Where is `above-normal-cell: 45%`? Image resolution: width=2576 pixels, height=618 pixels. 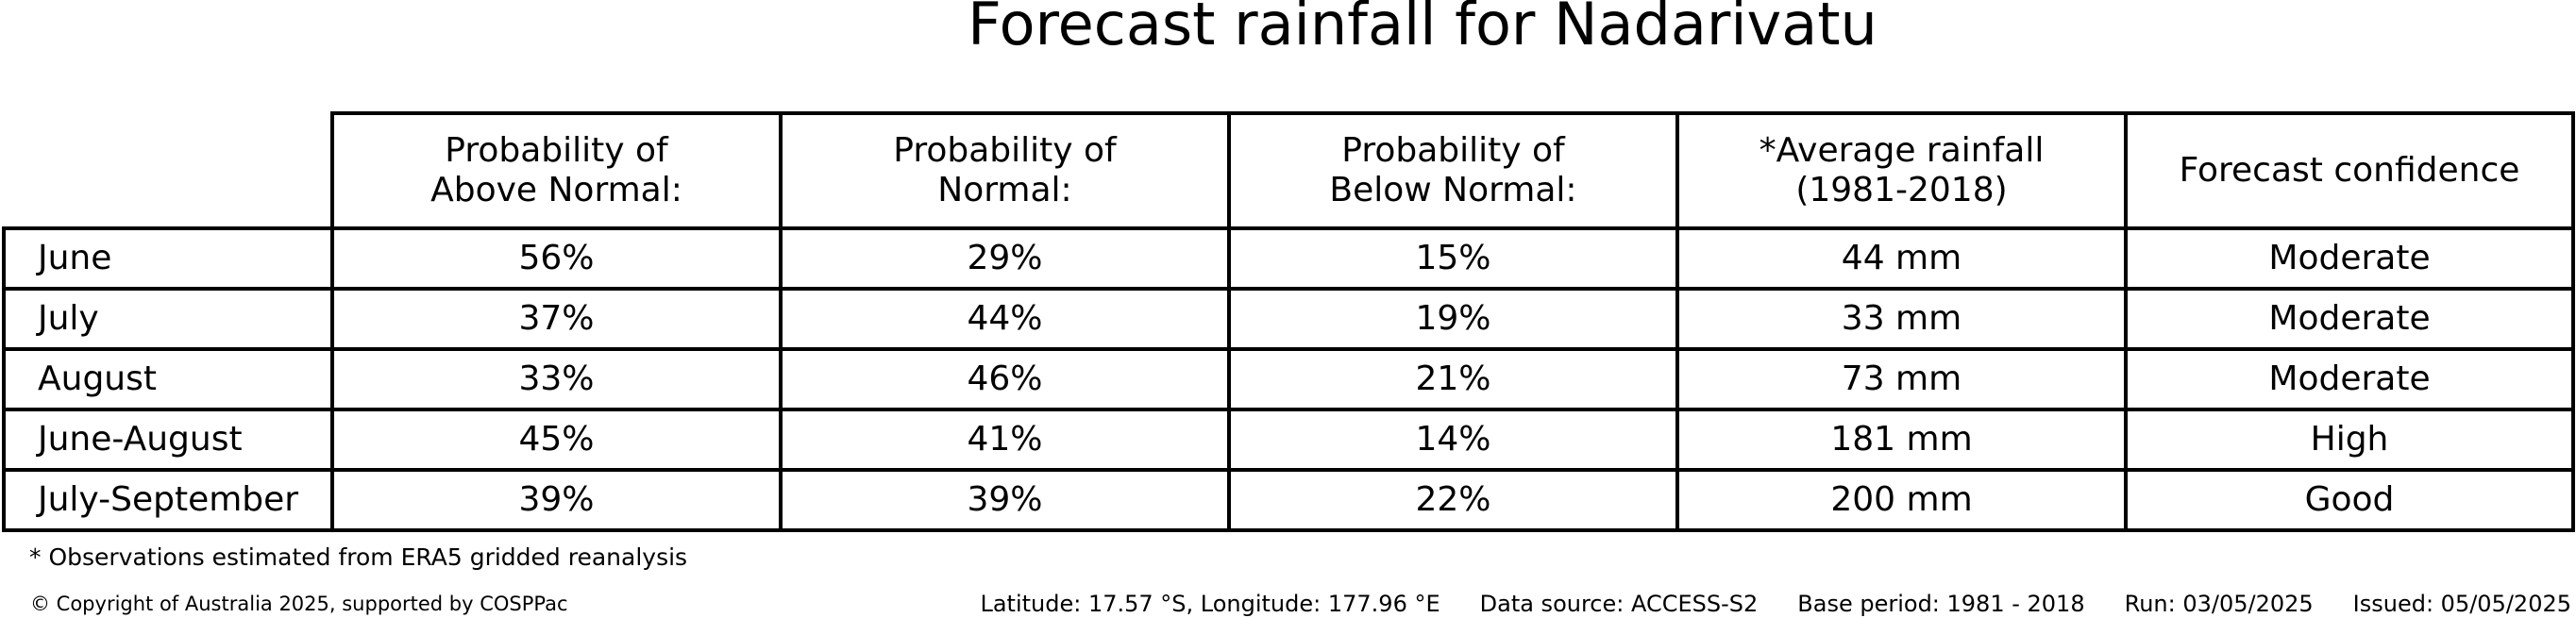 above-normal-cell: 45% is located at coordinates (557, 440).